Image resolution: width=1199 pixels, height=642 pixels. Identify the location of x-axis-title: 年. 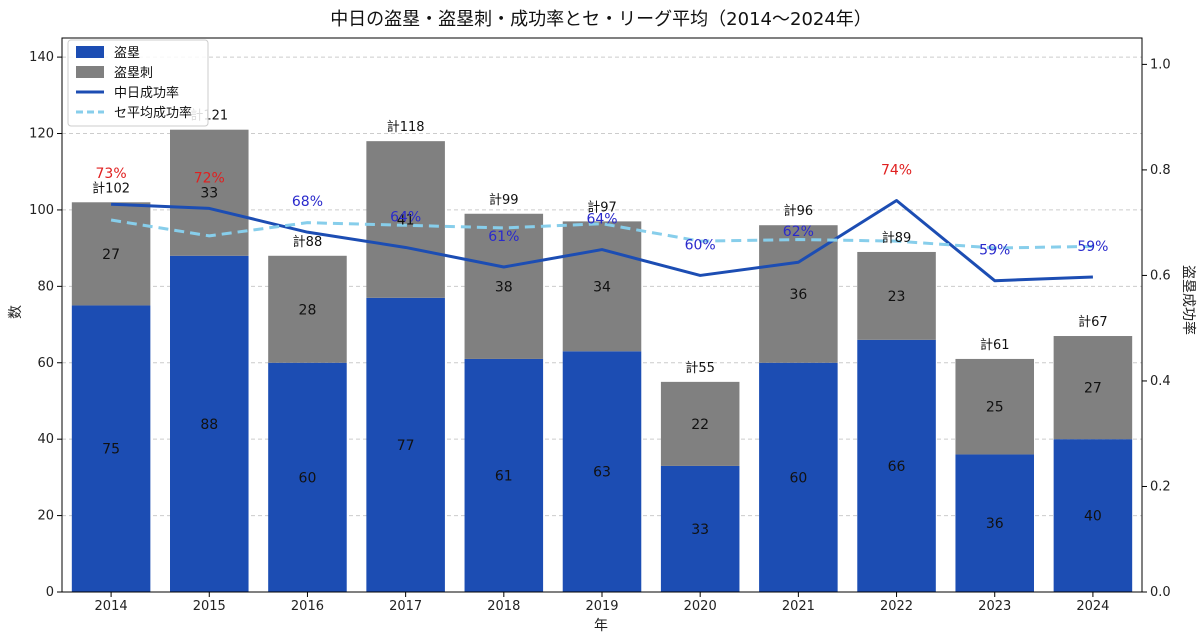
(601, 626).